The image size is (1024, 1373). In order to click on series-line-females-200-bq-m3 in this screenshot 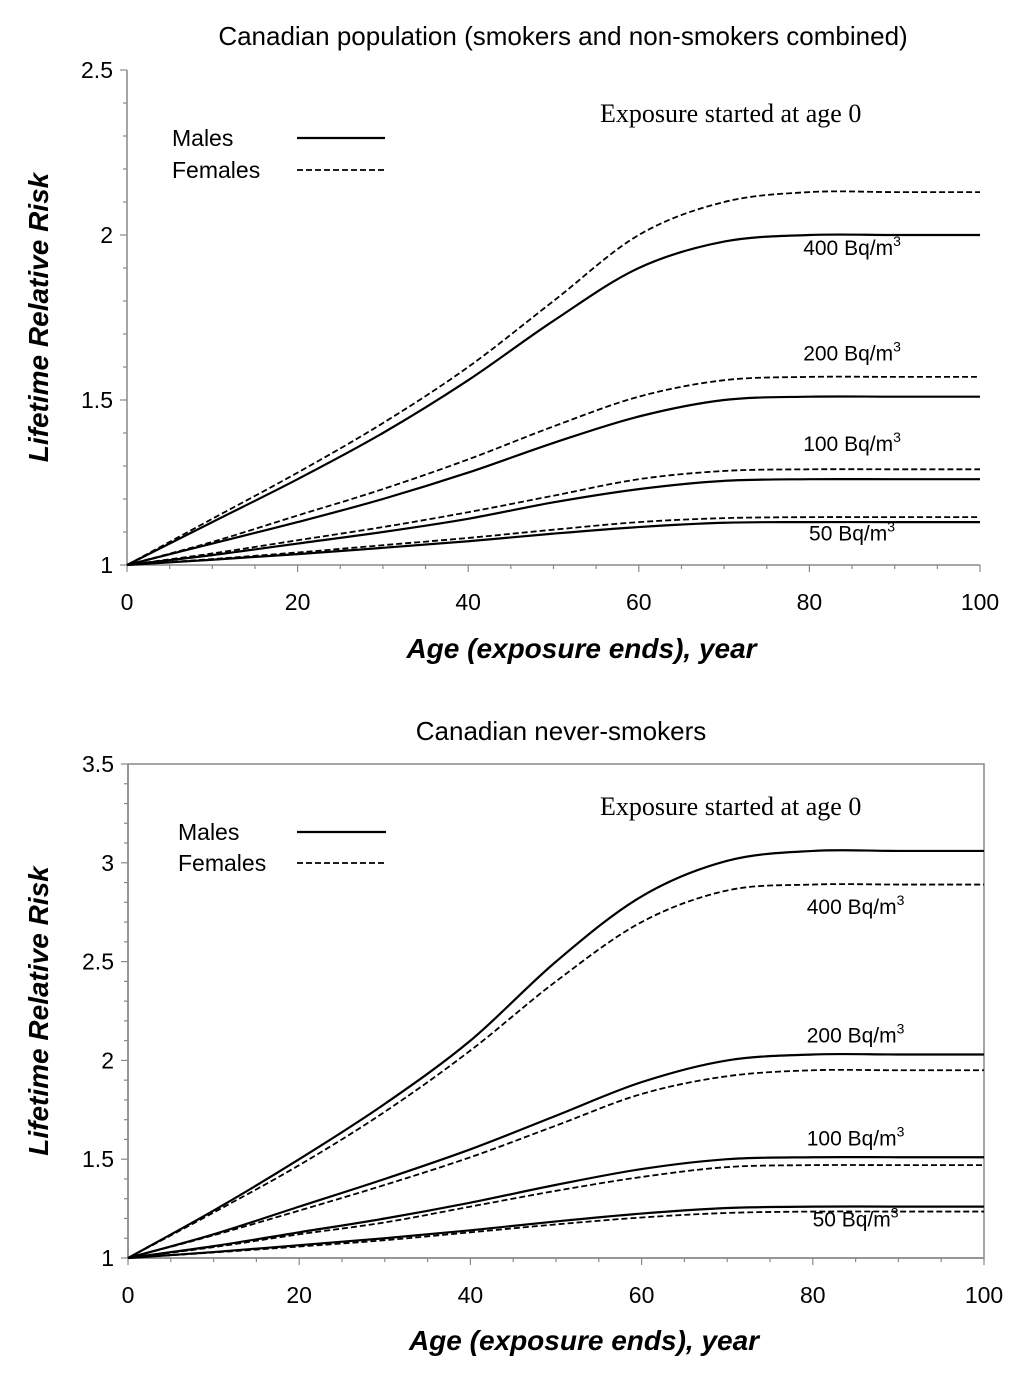, I will do `click(555, 1163)`.